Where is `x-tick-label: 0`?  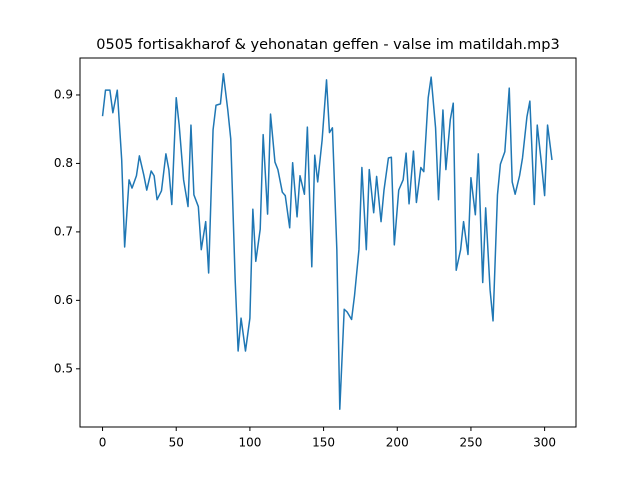
x-tick-label: 0 is located at coordinates (103, 443).